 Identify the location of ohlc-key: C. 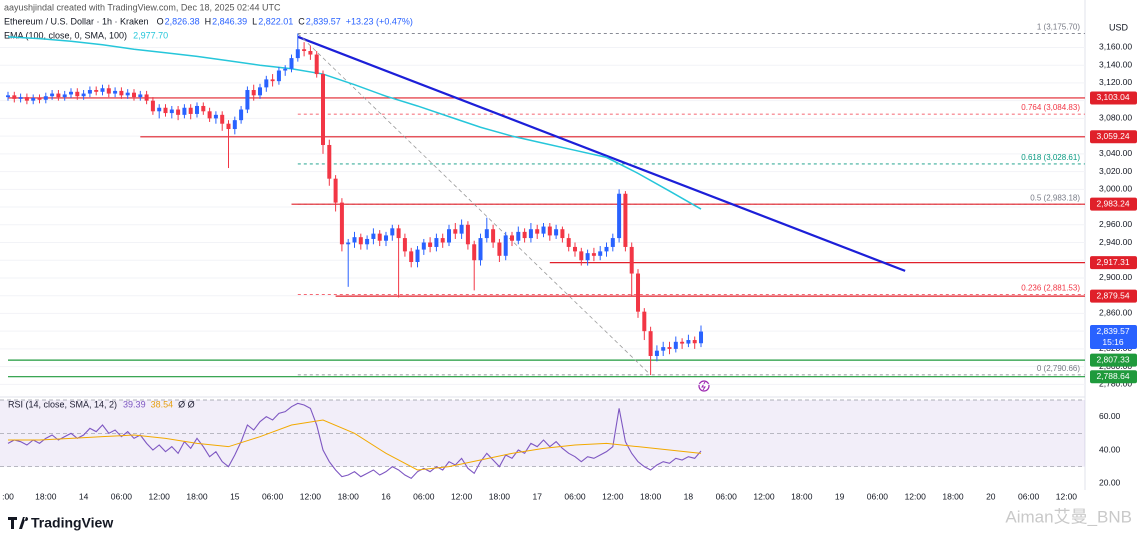
(301, 21).